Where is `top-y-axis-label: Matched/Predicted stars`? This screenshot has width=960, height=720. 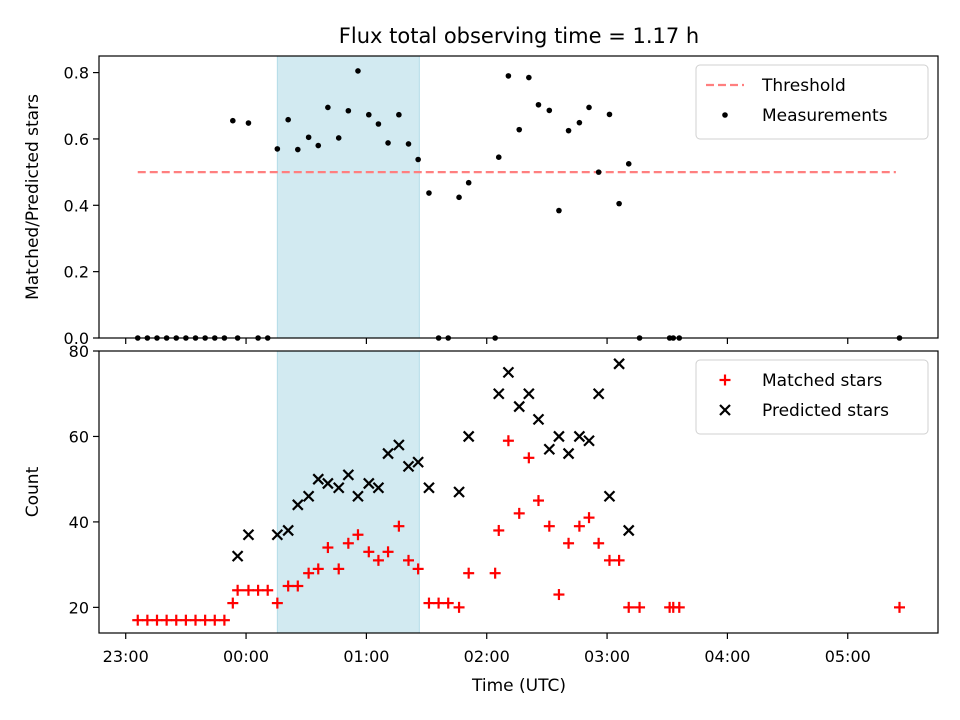 top-y-axis-label: Matched/Predicted stars is located at coordinates (33, 197).